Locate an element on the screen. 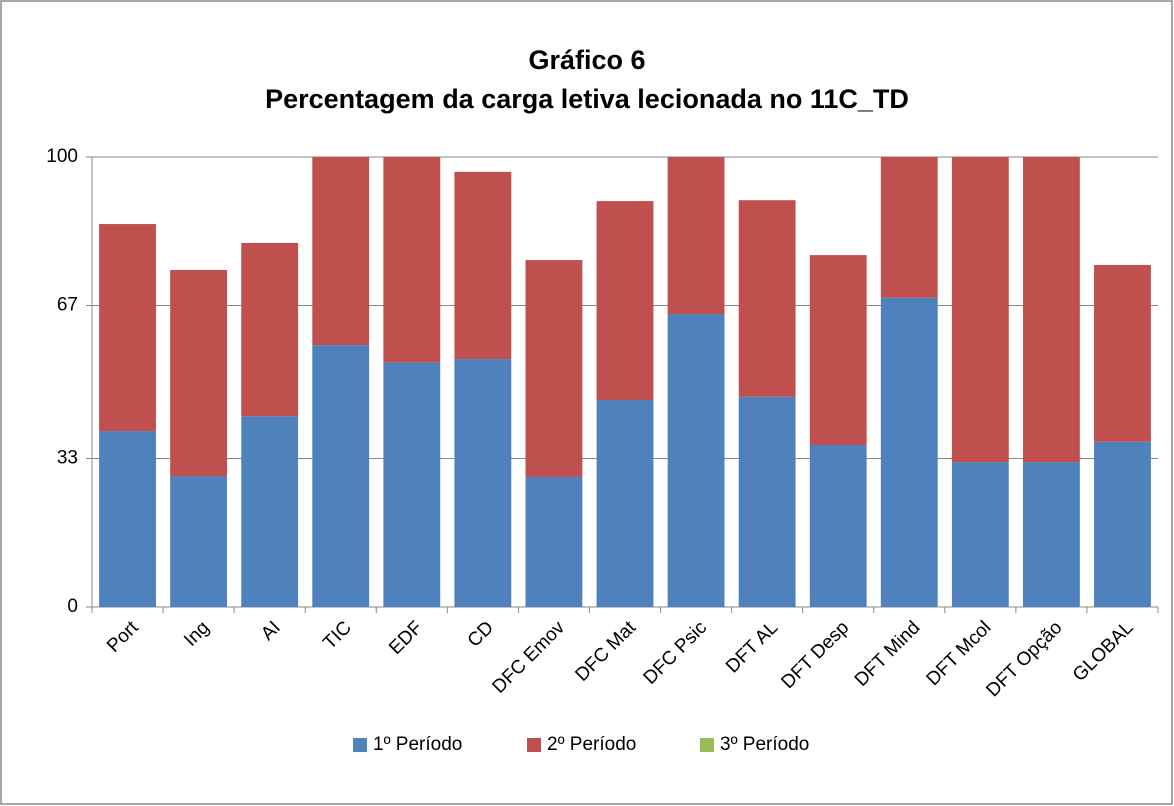 This screenshot has width=1174, height=806. y-tick-label: 33 is located at coordinates (67, 458).